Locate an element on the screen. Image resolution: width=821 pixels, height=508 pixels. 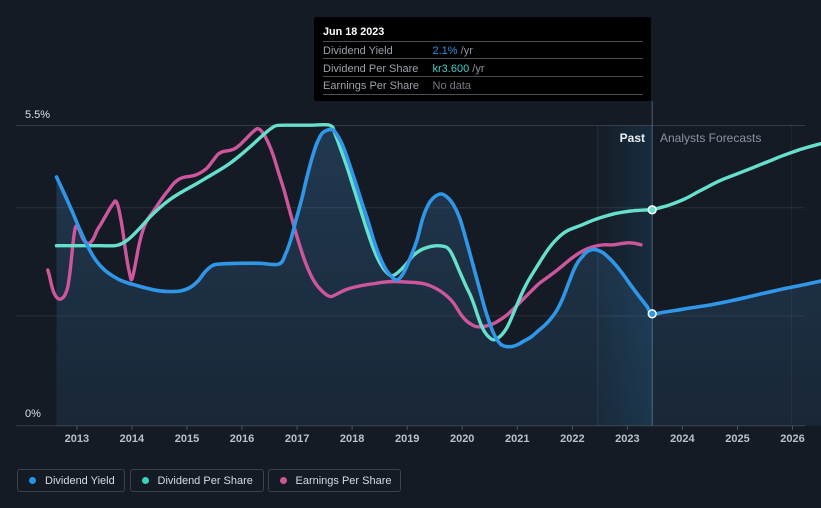
svg-text: 2015 is located at coordinates (187, 439).